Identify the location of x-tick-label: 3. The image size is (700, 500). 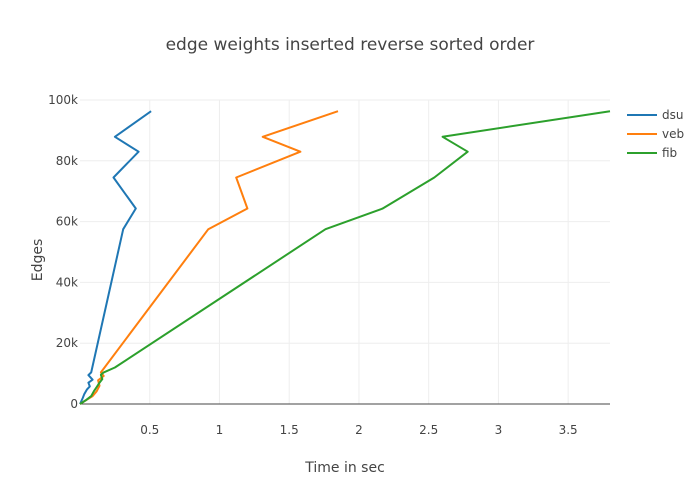
(499, 430).